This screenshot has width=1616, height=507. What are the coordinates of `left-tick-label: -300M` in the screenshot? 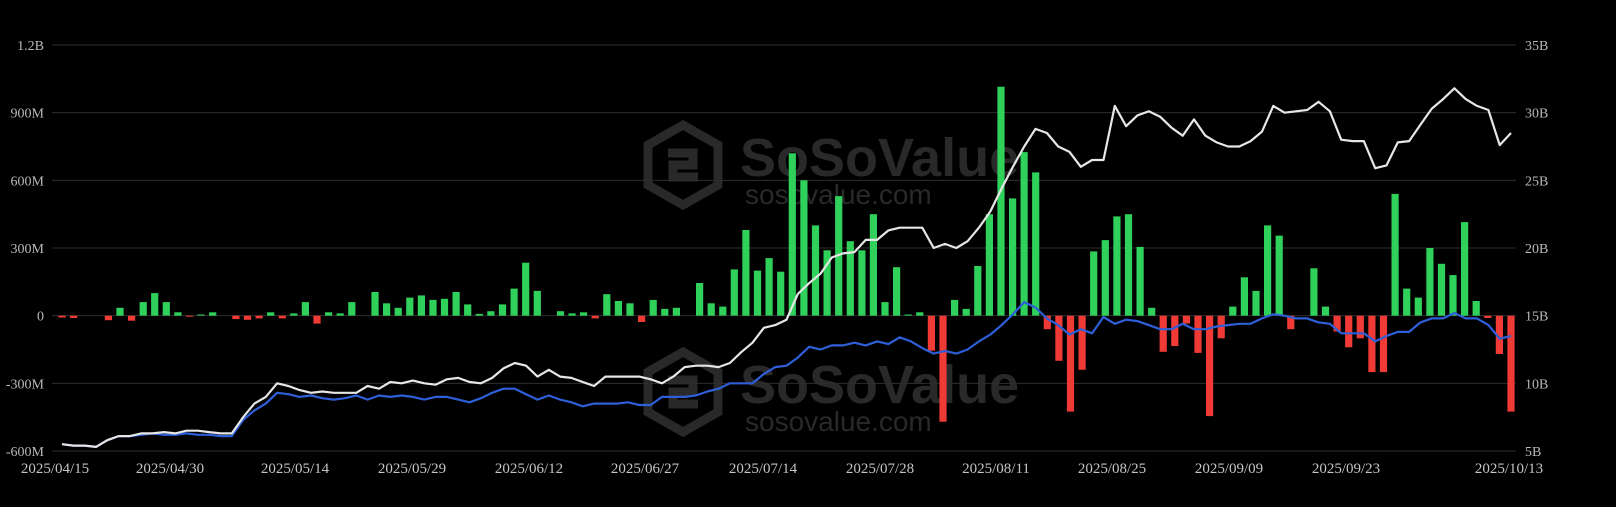 It's located at (25, 384).